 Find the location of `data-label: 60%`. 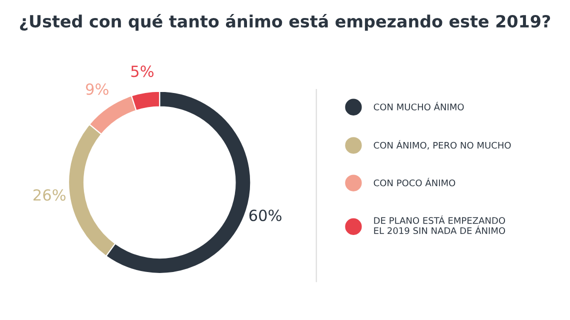

data-label: 60% is located at coordinates (265, 216).